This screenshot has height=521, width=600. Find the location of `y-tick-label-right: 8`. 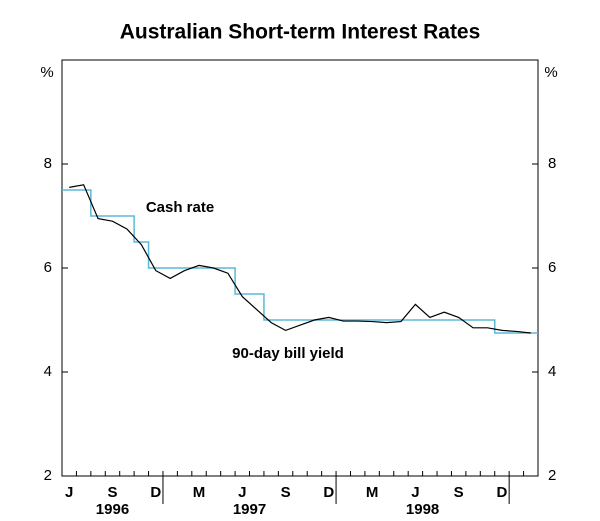

y-tick-label-right: 8 is located at coordinates (552, 163).